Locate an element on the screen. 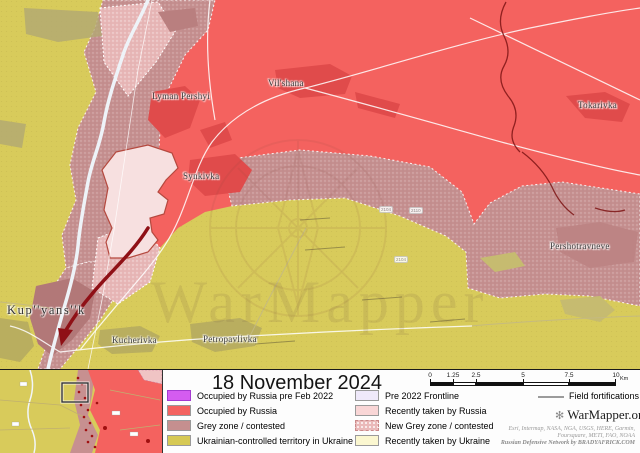 This screenshot has height=453, width=640. label-vilshana: Vil'shana is located at coordinates (286, 83).